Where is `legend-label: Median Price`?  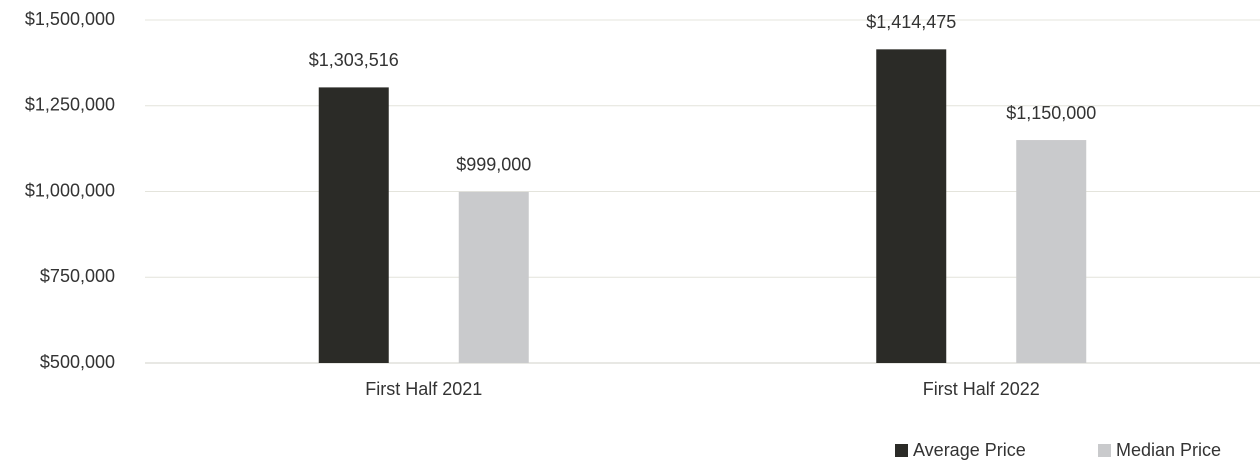
legend-label: Median Price is located at coordinates (1168, 450).